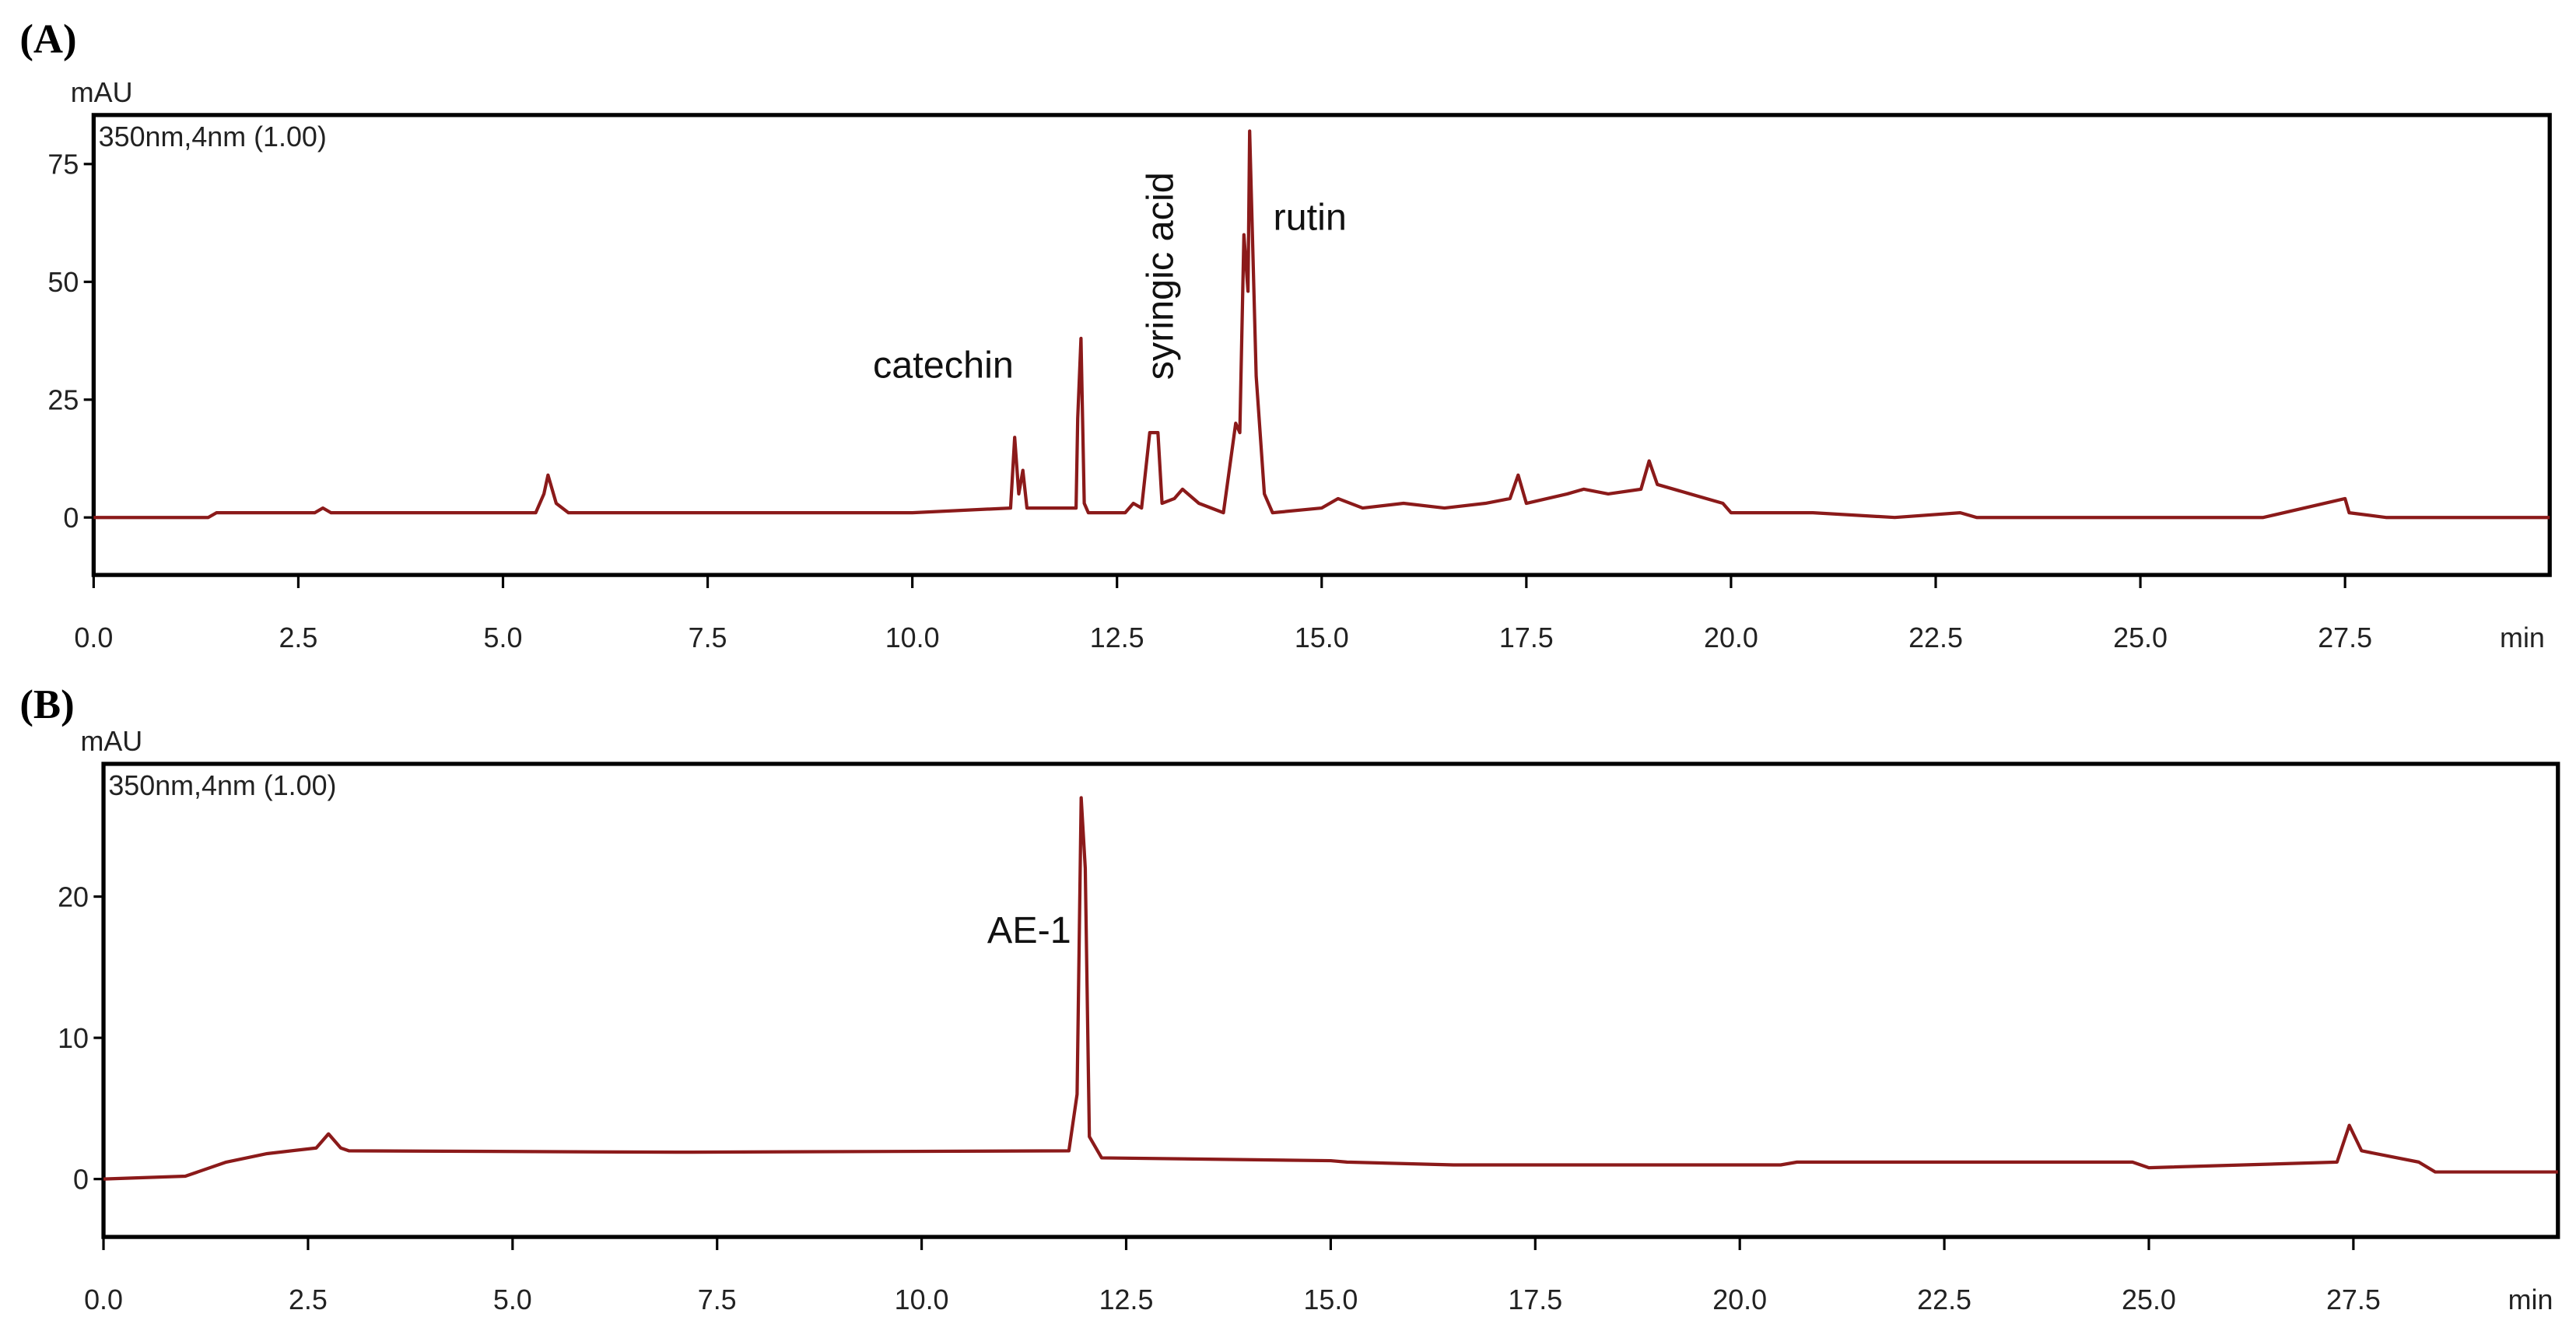  Describe the element at coordinates (1029, 930) in the screenshot. I see `annotation: AE-1` at that location.